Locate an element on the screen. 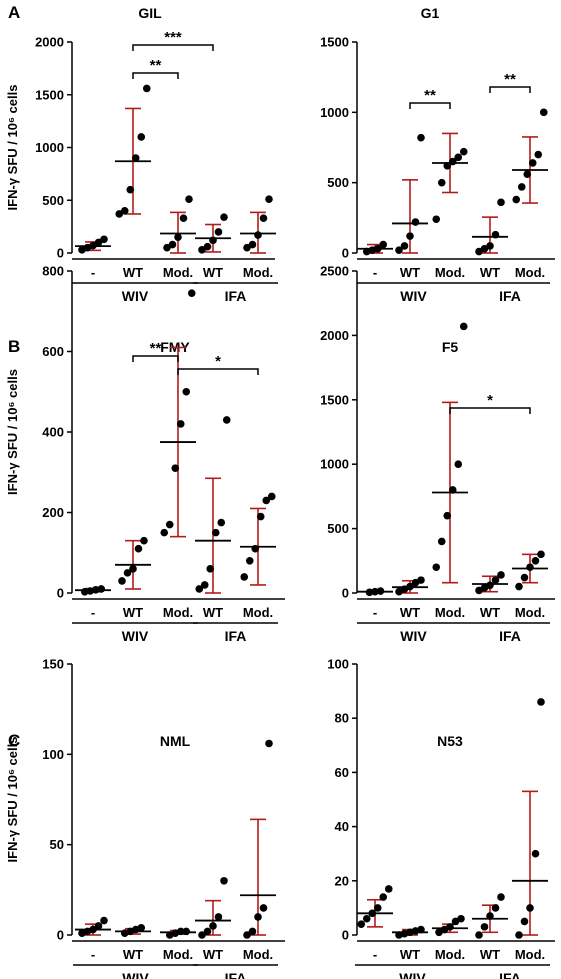  y-tick-label: 60 is located at coordinates (342, 772).